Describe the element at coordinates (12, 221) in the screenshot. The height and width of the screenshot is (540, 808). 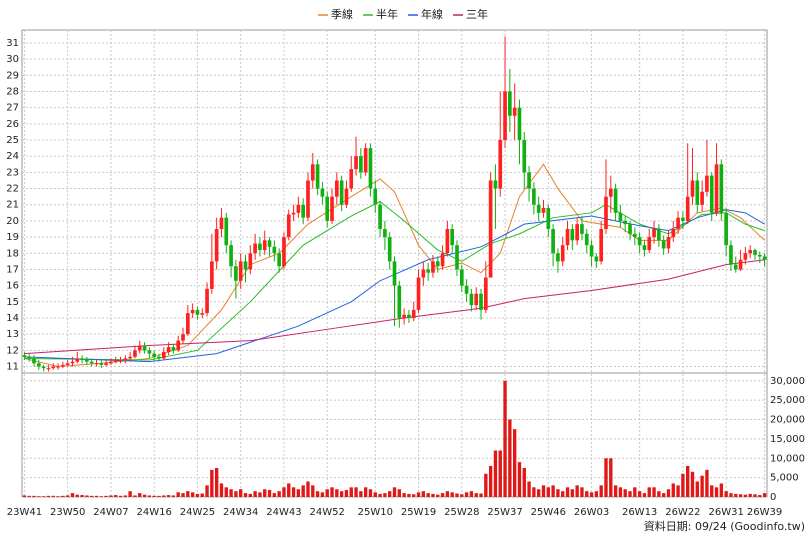
I see `y-tick-label: 20` at that location.